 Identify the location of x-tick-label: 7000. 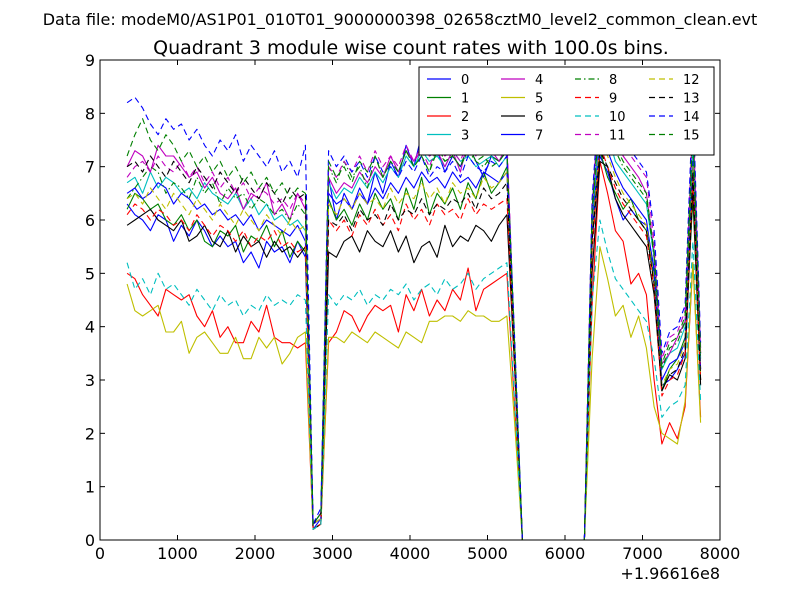
(642, 553).